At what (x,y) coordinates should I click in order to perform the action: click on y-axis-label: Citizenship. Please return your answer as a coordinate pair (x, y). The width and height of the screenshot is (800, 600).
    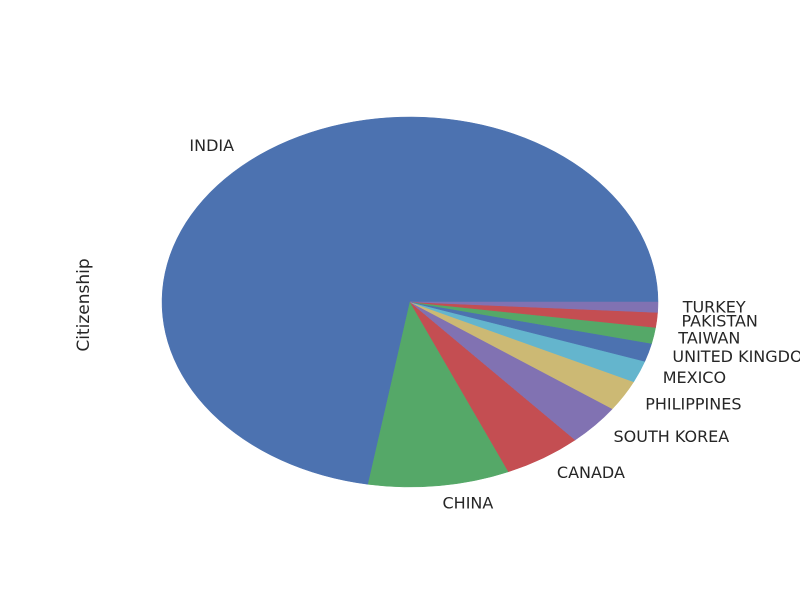
    Looking at the image, I should click on (84, 304).